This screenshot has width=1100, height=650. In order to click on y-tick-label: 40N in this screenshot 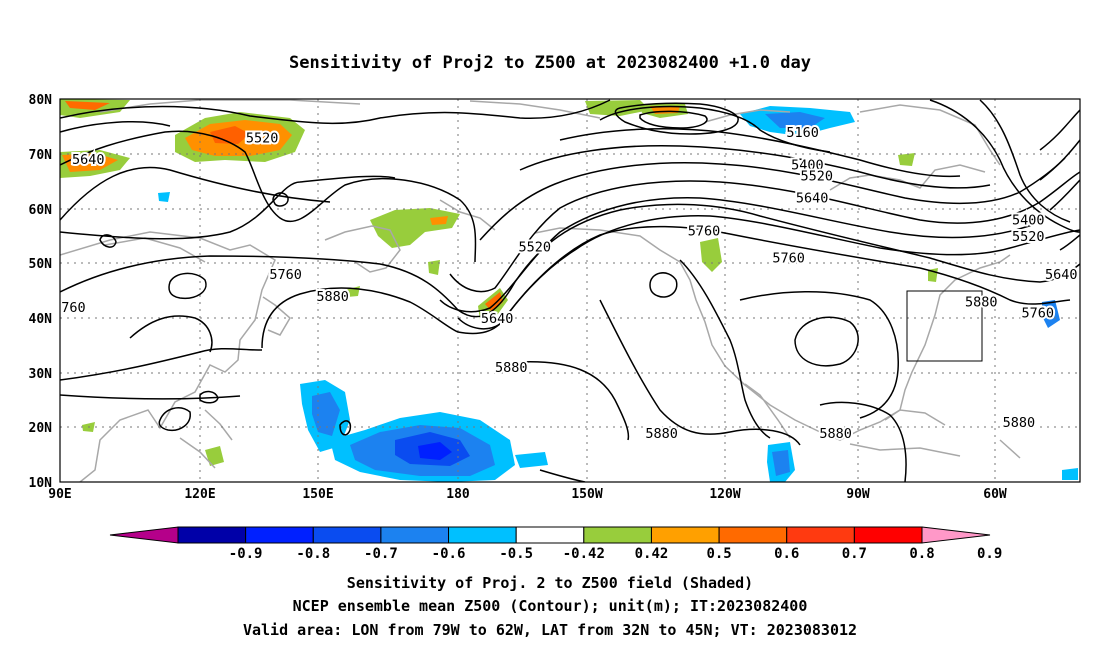, I will do `click(41, 319)`.